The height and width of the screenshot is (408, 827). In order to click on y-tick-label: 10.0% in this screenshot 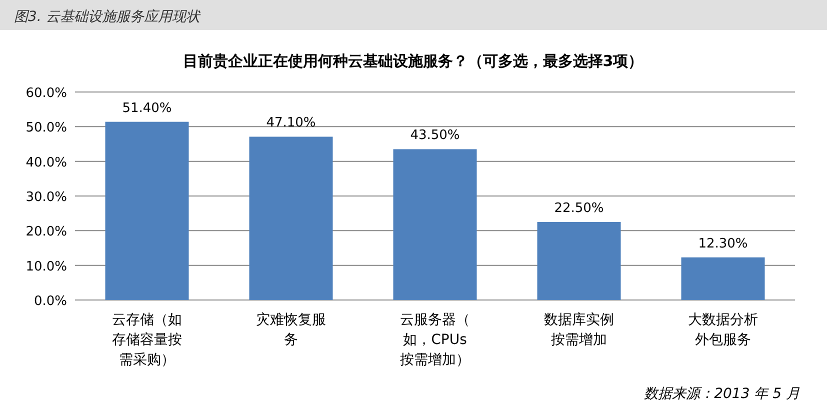, I will do `click(46, 266)`.